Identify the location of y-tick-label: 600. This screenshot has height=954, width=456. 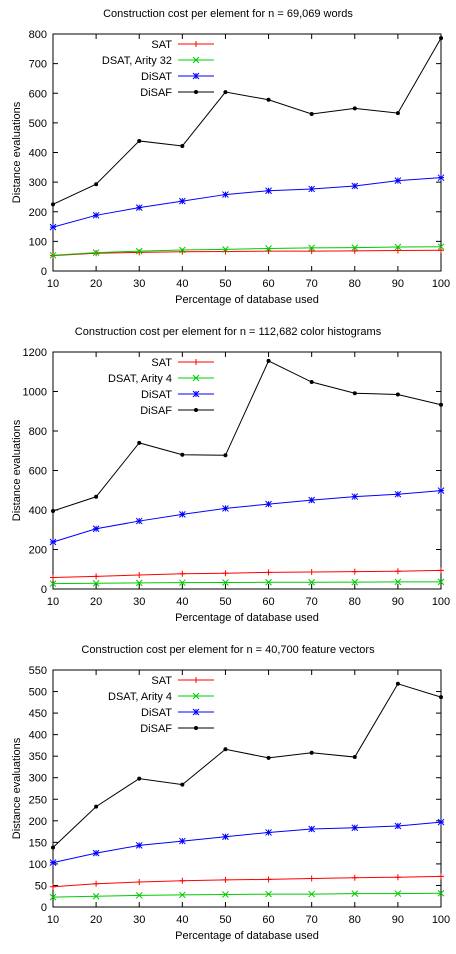
(38, 472).